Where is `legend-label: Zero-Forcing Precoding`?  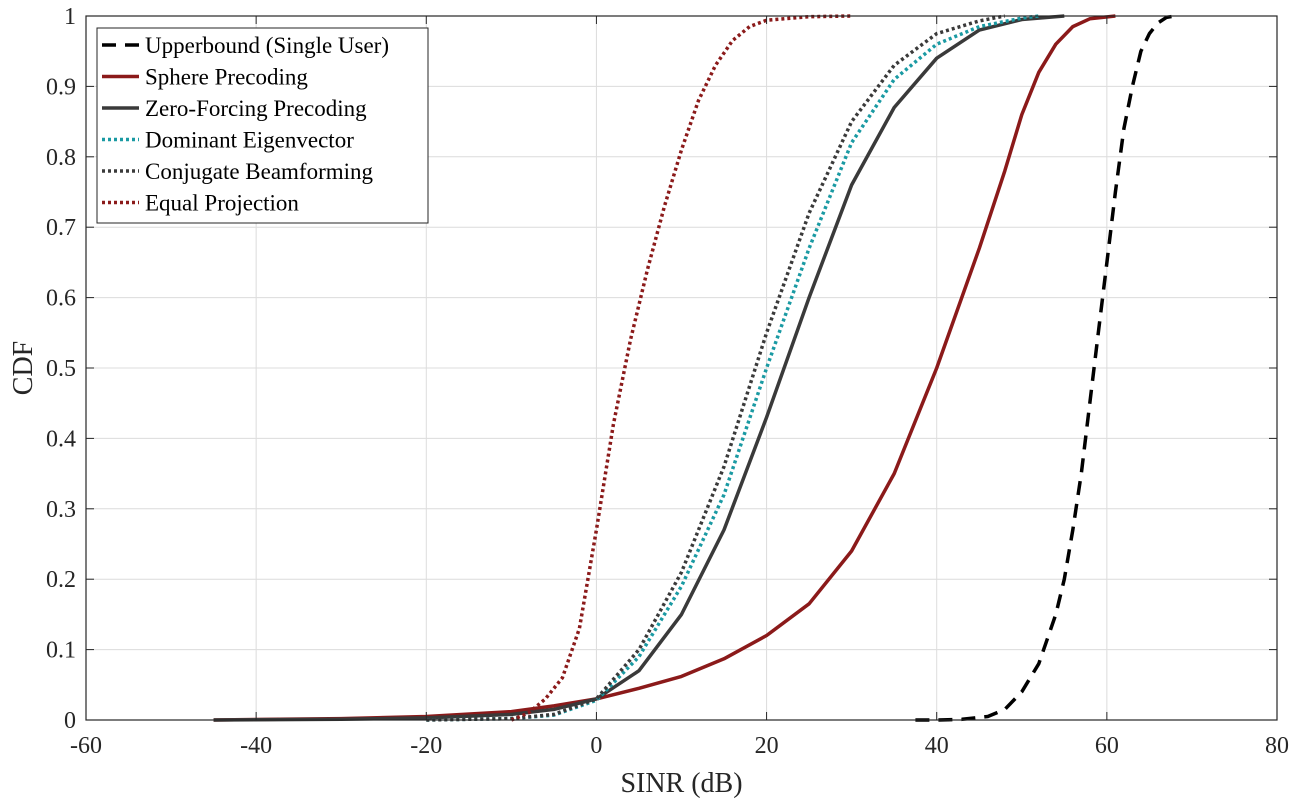 legend-label: Zero-Forcing Precoding is located at coordinates (256, 108).